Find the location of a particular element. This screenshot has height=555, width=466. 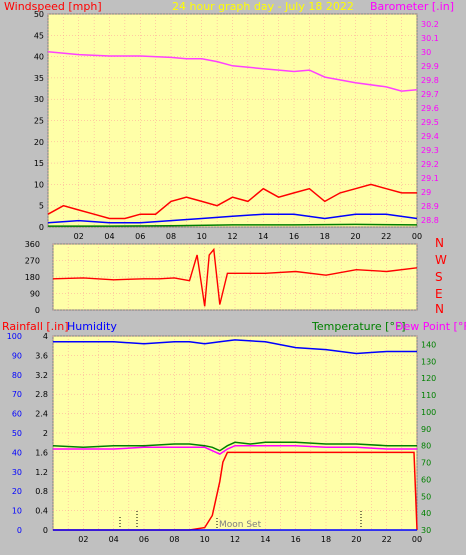

y2-tick-label: 29.4 is located at coordinates (430, 136).